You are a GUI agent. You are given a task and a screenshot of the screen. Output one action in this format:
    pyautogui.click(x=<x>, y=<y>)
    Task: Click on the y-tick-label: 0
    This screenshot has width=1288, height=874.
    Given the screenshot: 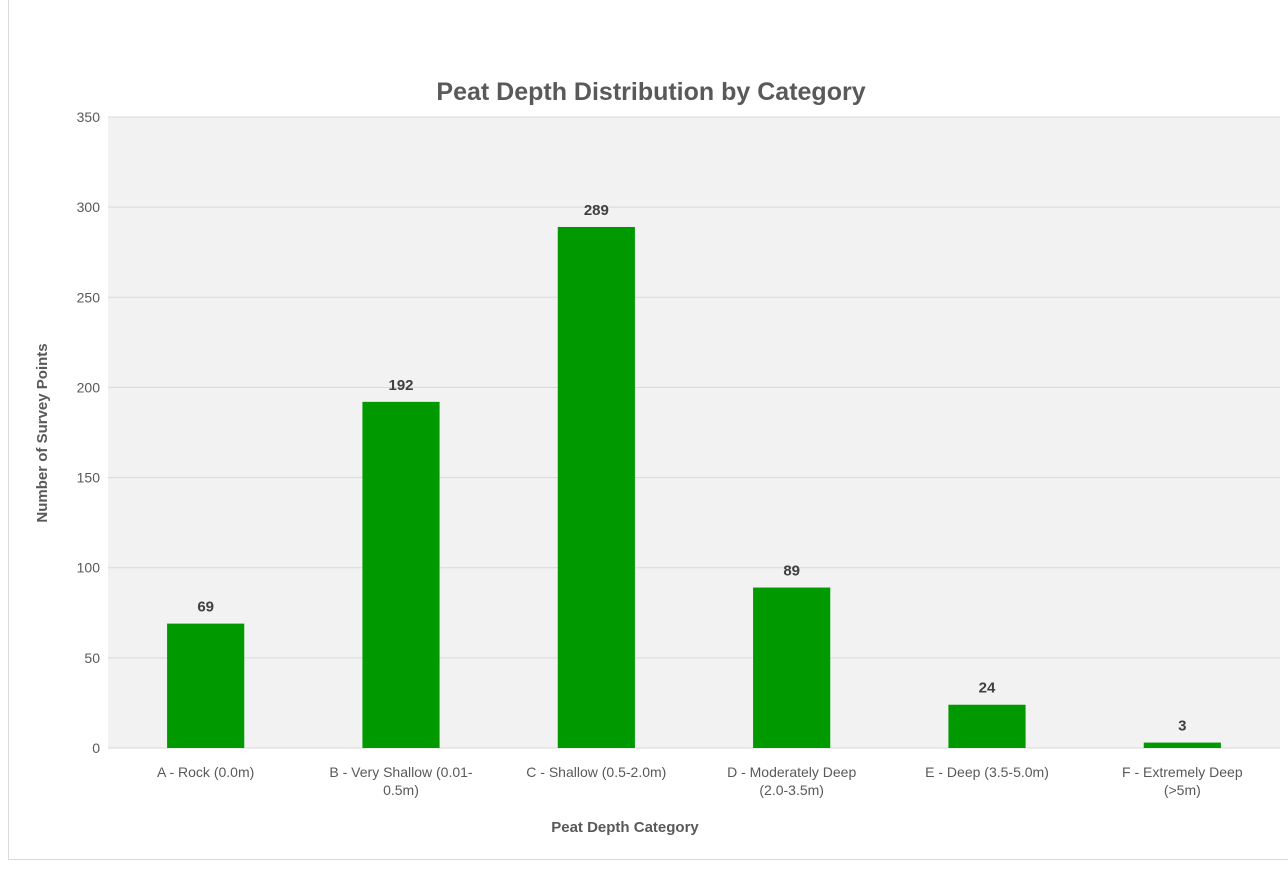 What is the action you would take?
    pyautogui.click(x=96, y=748)
    